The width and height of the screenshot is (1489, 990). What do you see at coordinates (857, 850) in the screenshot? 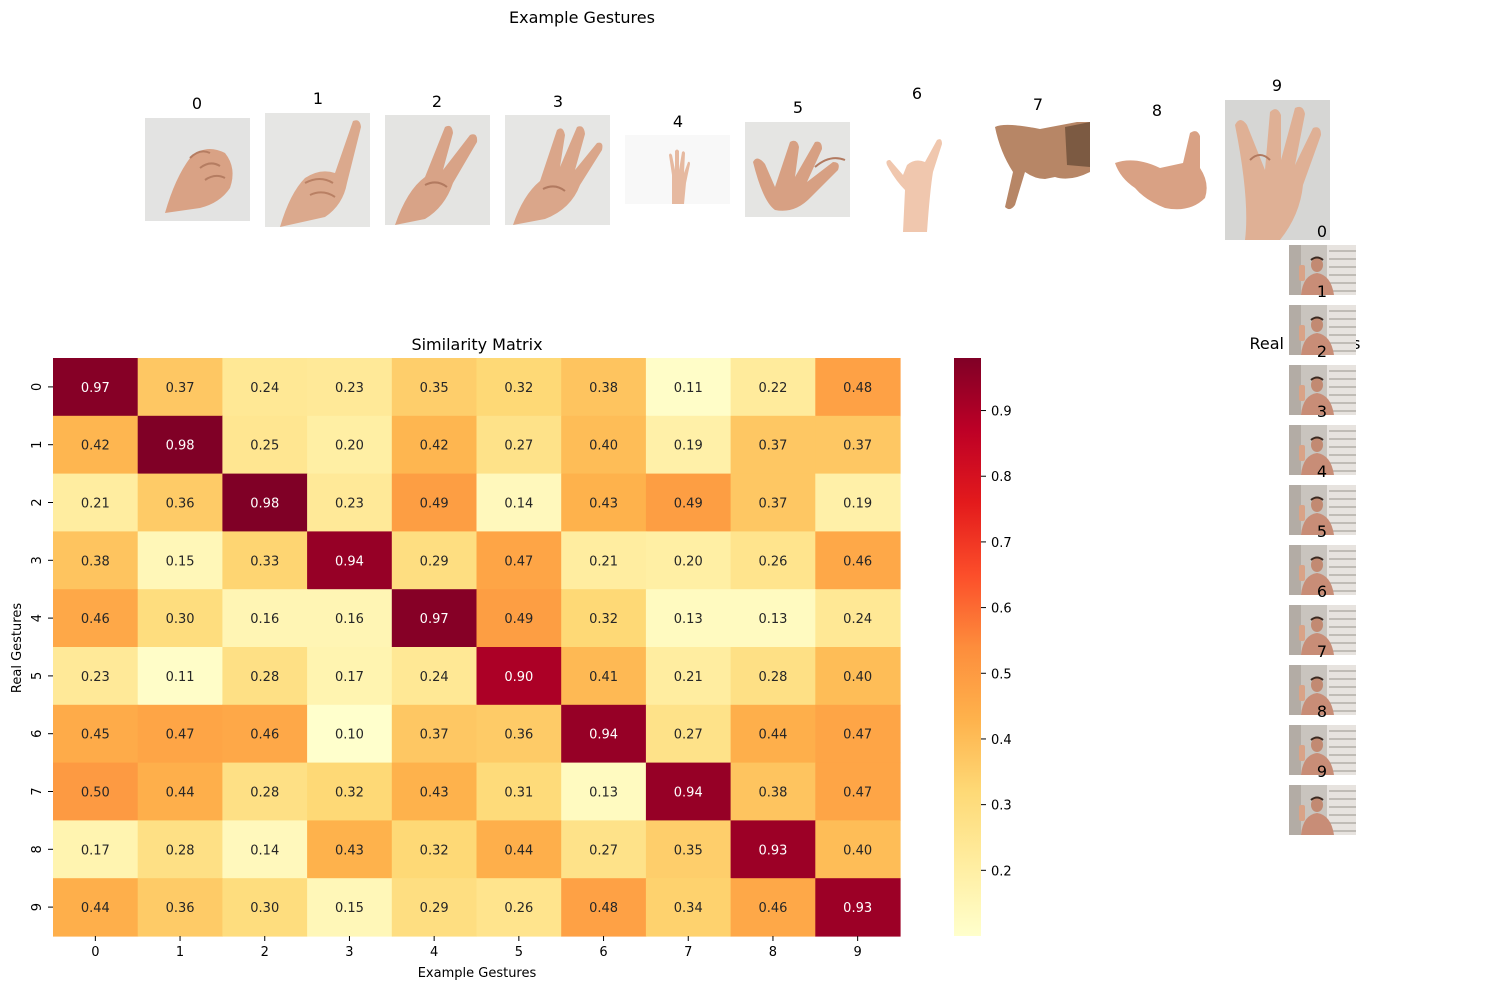
I see `heatmap-cell-label: 0.40` at bounding box center [857, 850].